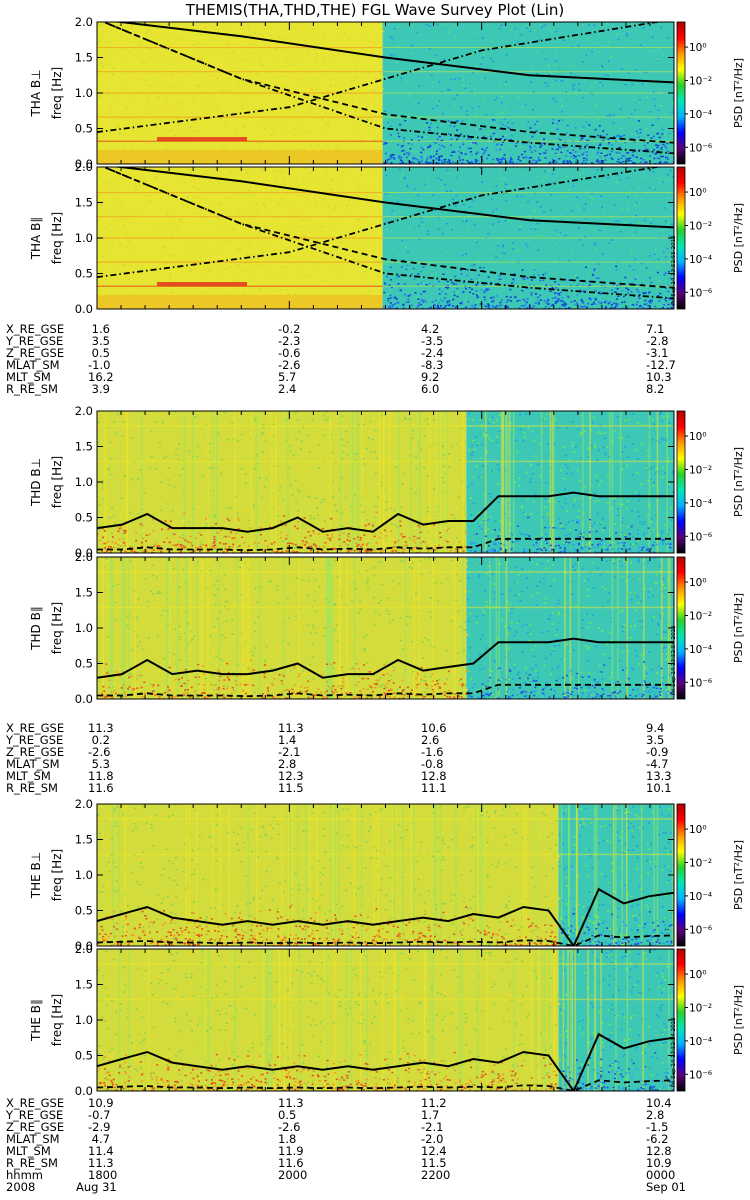  I want to click on ephemeris-value: 2000, so click(293, 1175).